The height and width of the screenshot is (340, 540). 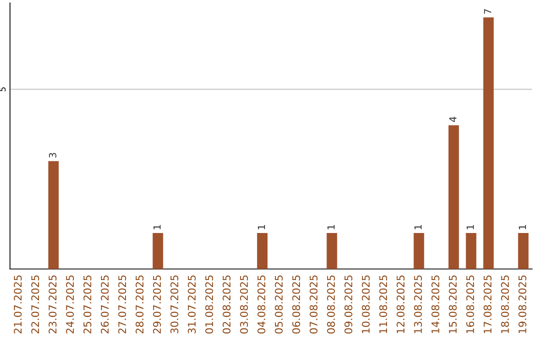 I want to click on x-tick-label: 16.08.2025, so click(x=470, y=304).